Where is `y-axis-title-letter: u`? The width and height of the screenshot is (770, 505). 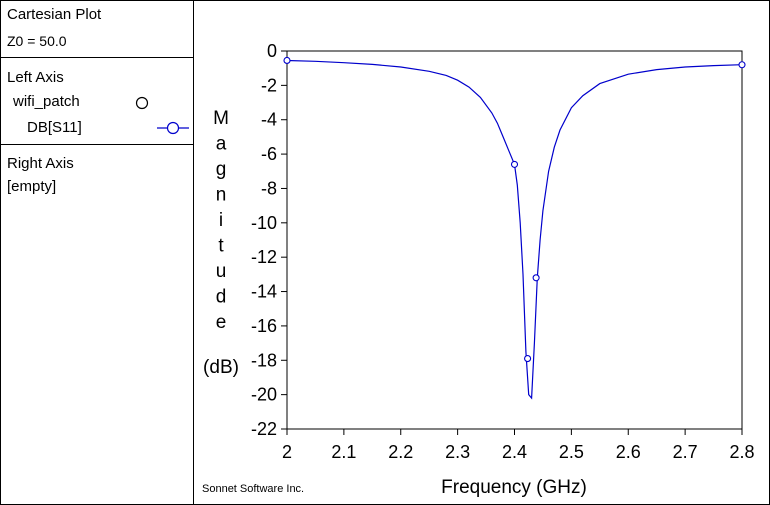
y-axis-title-letter: u is located at coordinates (221, 271).